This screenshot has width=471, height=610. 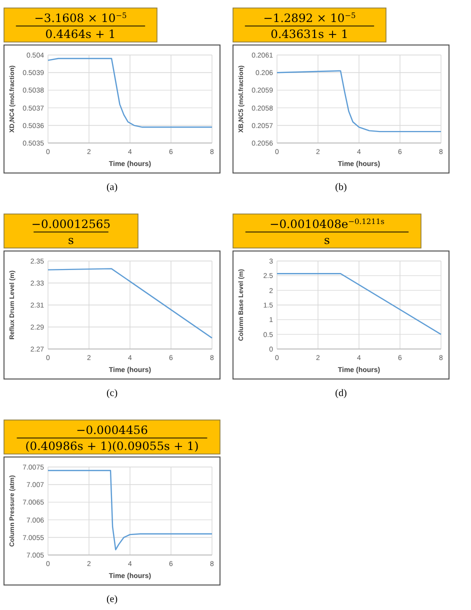 I want to click on text: (e), so click(x=112, y=599).